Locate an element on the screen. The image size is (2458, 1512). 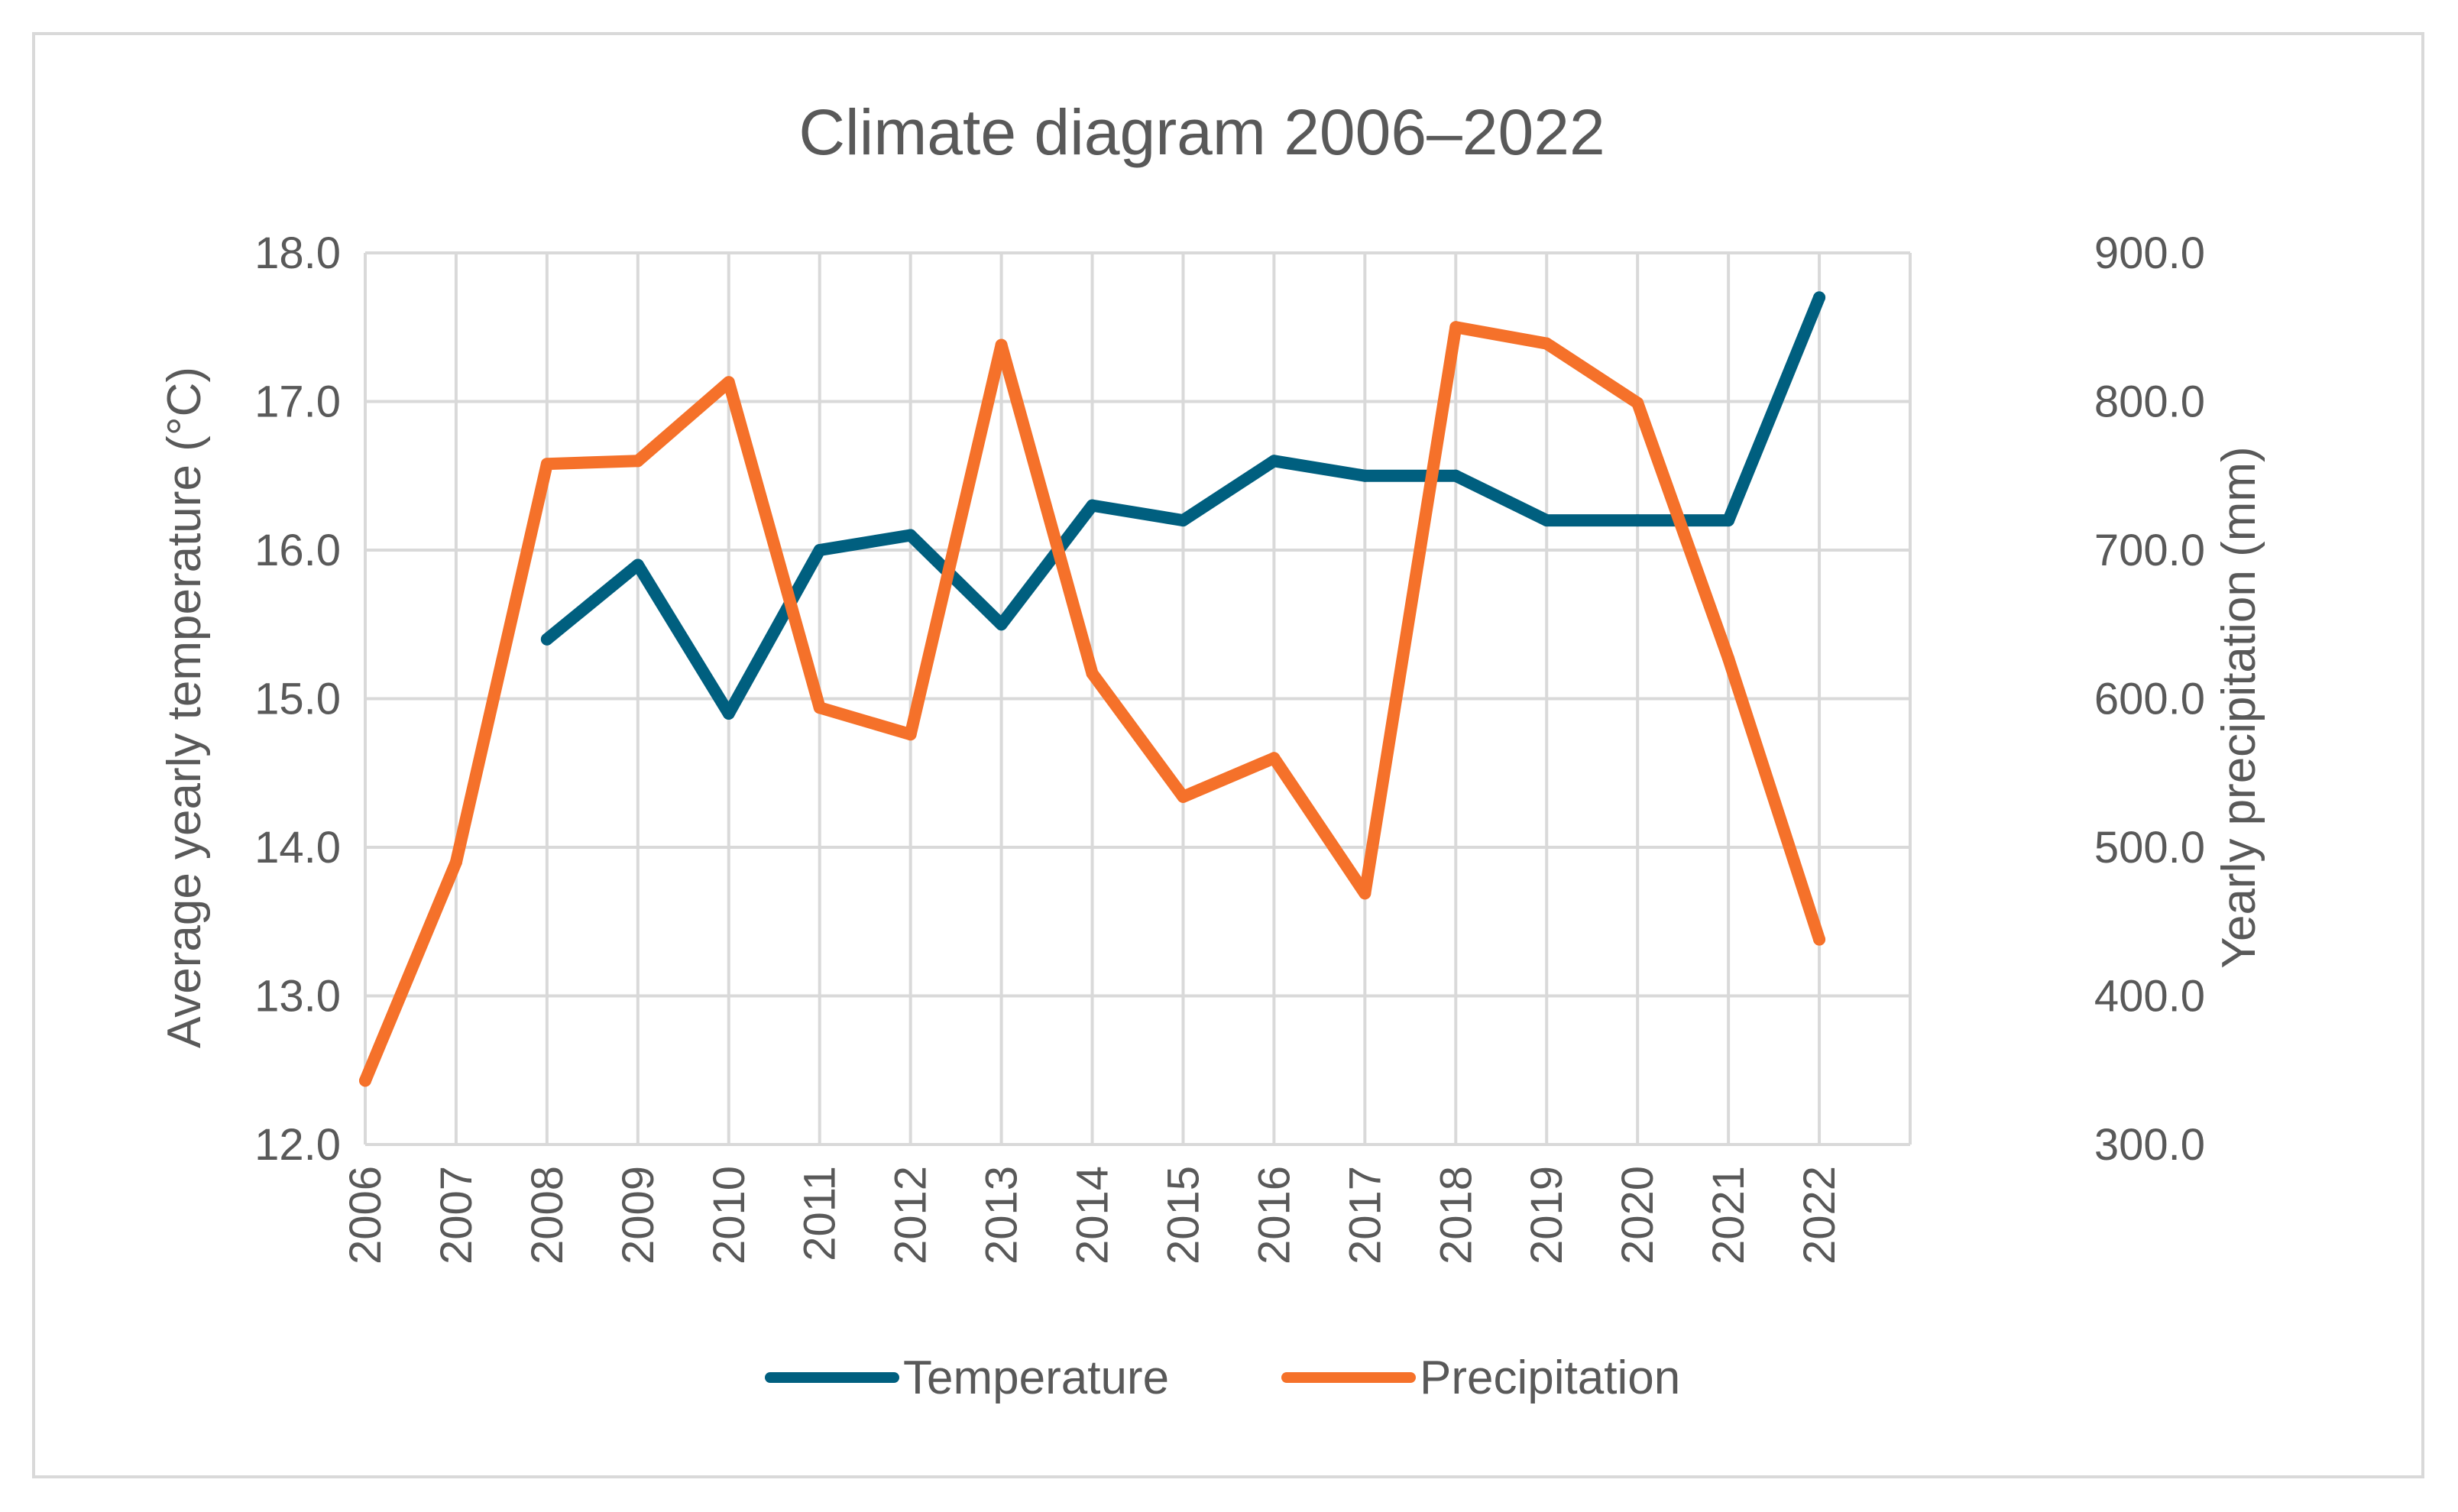
x-tick-label: 2015 is located at coordinates (1183, 1215).